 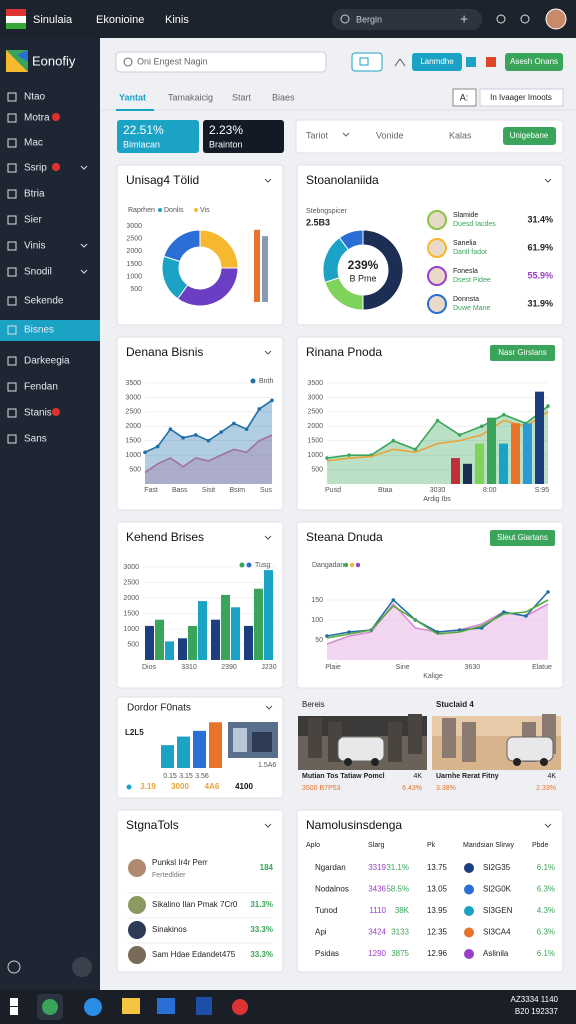 I want to click on filter: Tariot, so click(x=317, y=135).